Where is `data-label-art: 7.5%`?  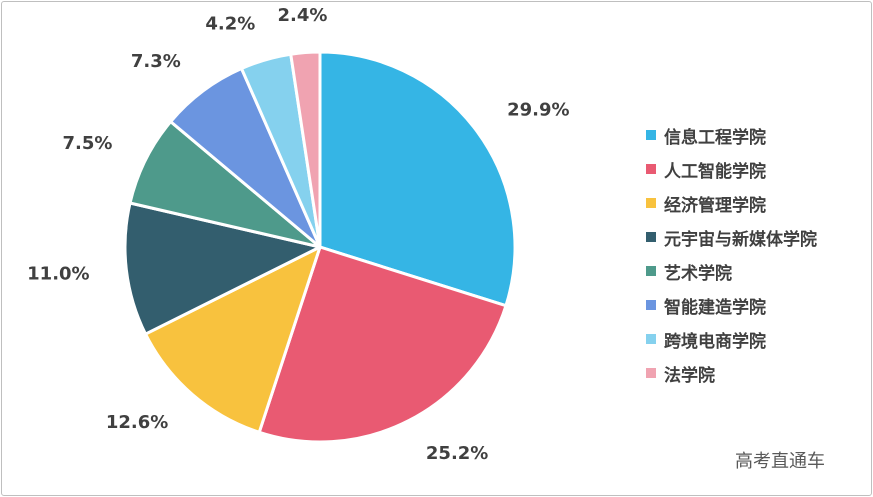
data-label-art: 7.5% is located at coordinates (87, 143).